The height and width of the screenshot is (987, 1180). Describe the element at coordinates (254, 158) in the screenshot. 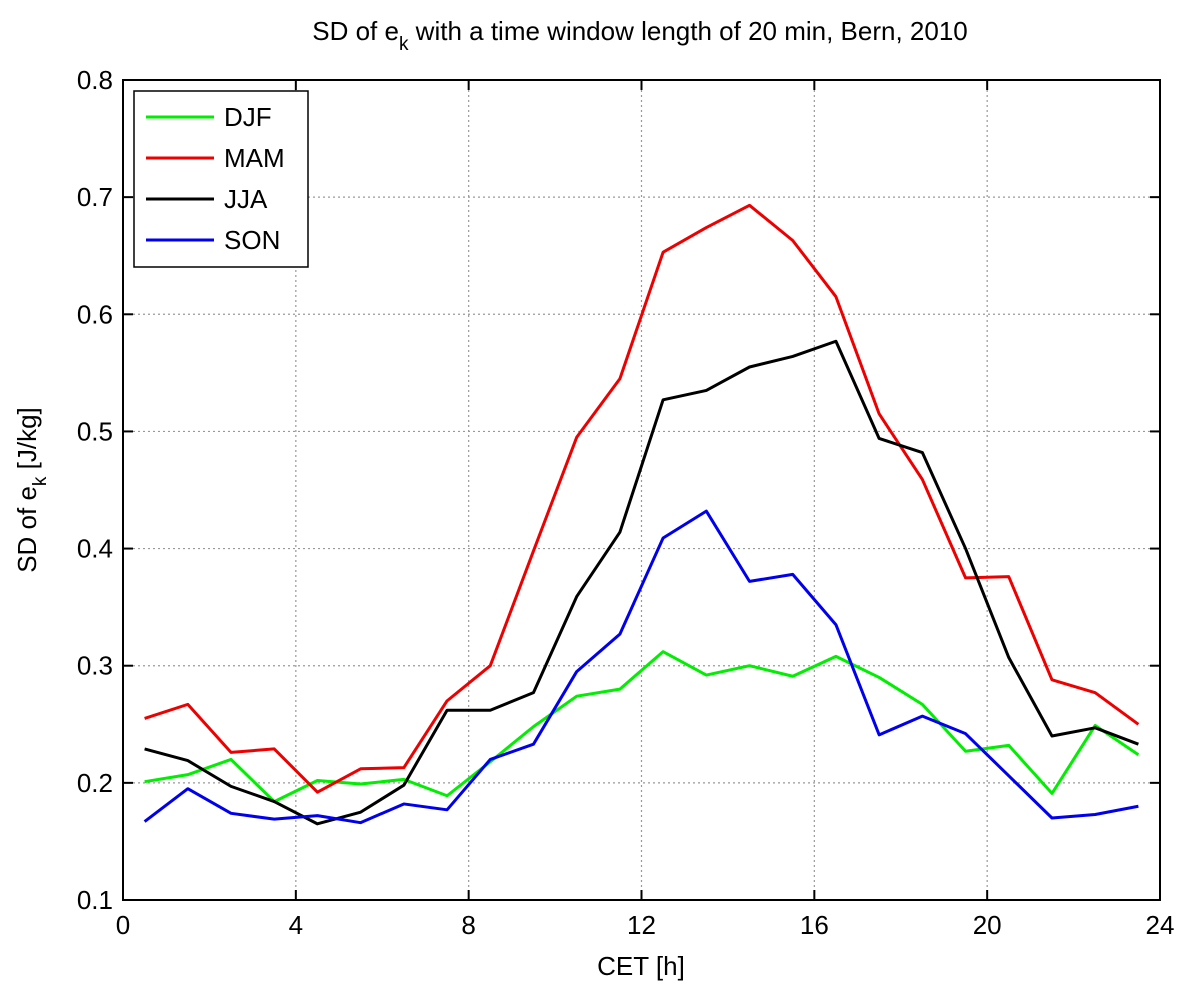

I see `legend-label: MAM` at that location.